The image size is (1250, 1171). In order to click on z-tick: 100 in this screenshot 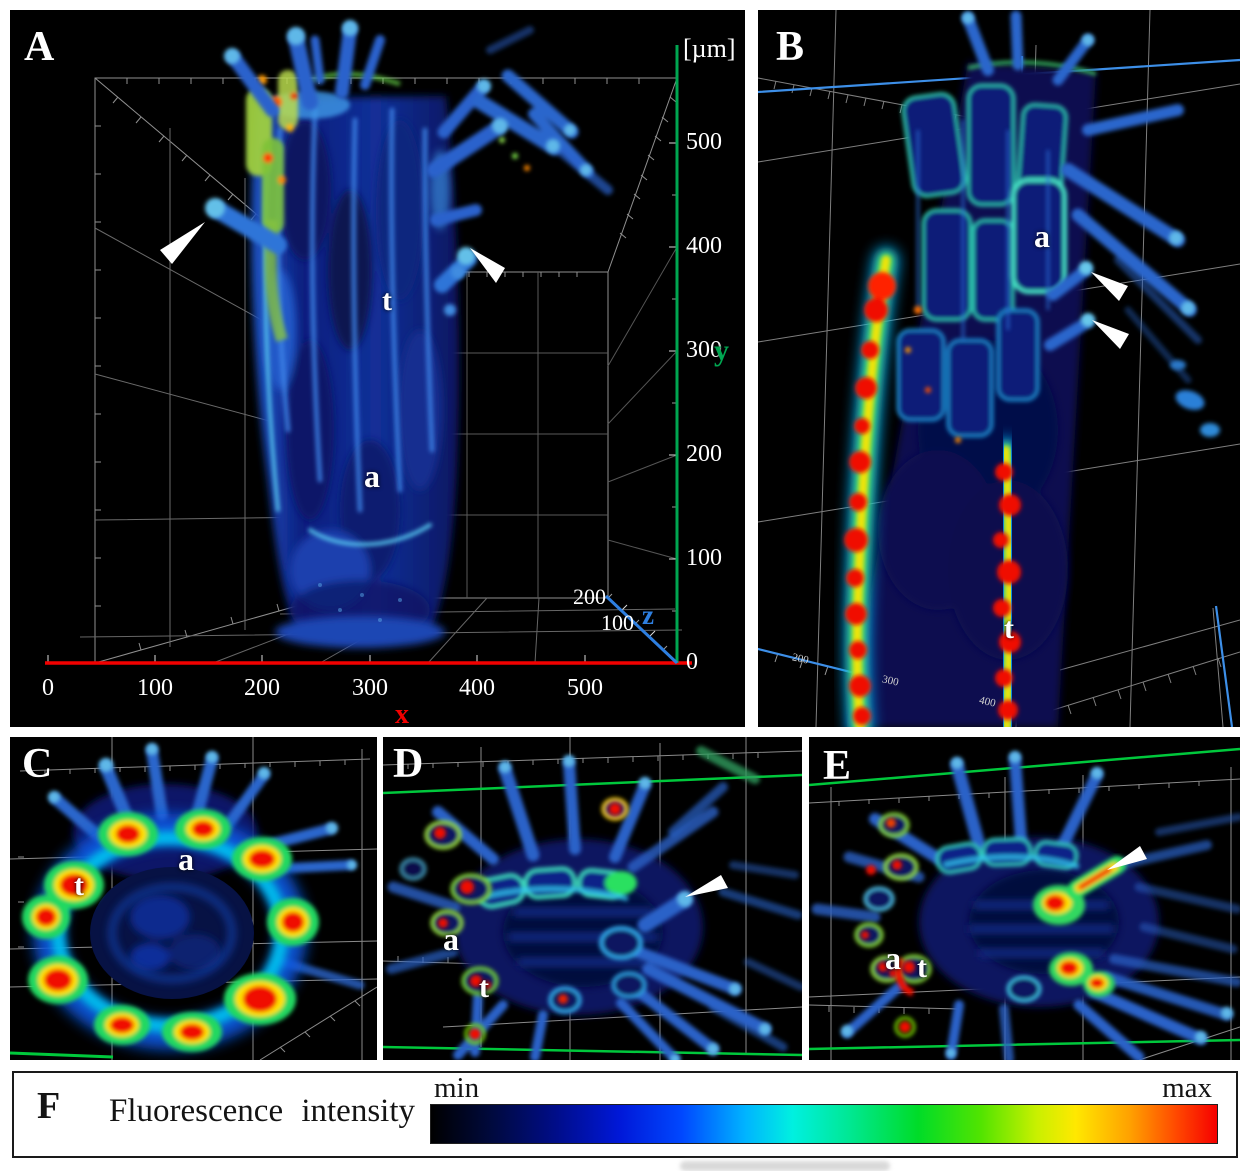, I will do `click(617, 622)`.